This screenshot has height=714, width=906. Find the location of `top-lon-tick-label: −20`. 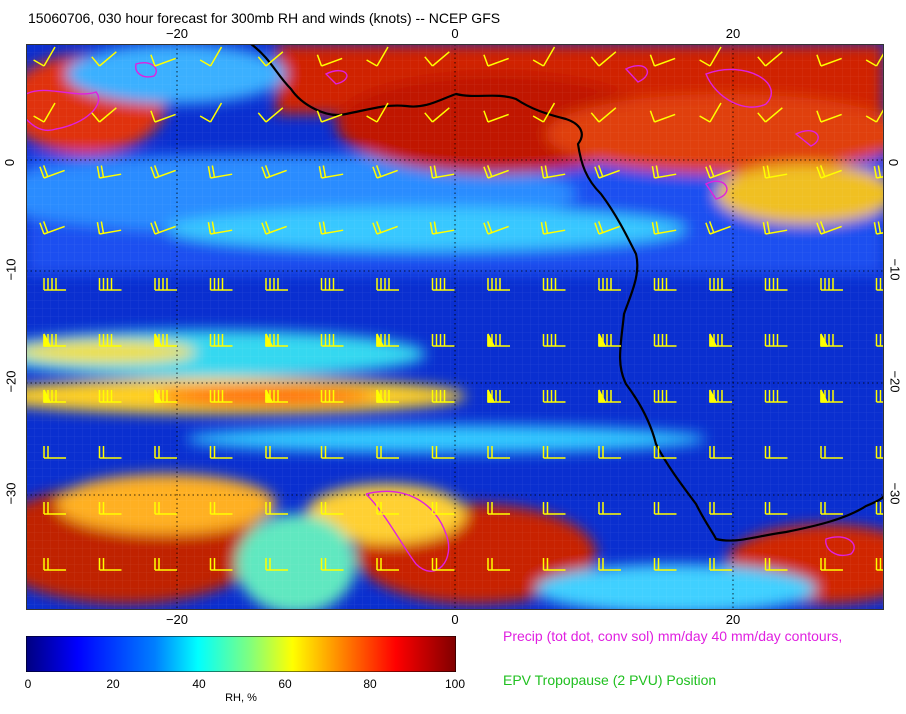

top-lon-tick-label: −20 is located at coordinates (177, 33).